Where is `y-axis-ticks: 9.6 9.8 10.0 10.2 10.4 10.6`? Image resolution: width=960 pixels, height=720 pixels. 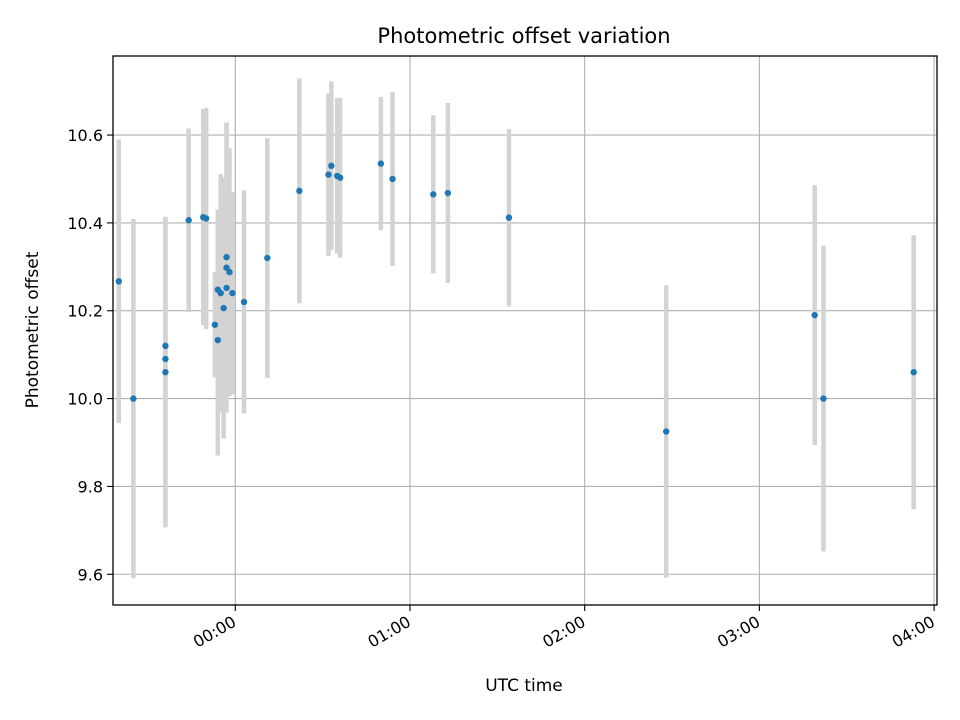
y-axis-ticks: 9.6 9.8 10.0 10.2 10.4 10.6 is located at coordinates (90, 355).